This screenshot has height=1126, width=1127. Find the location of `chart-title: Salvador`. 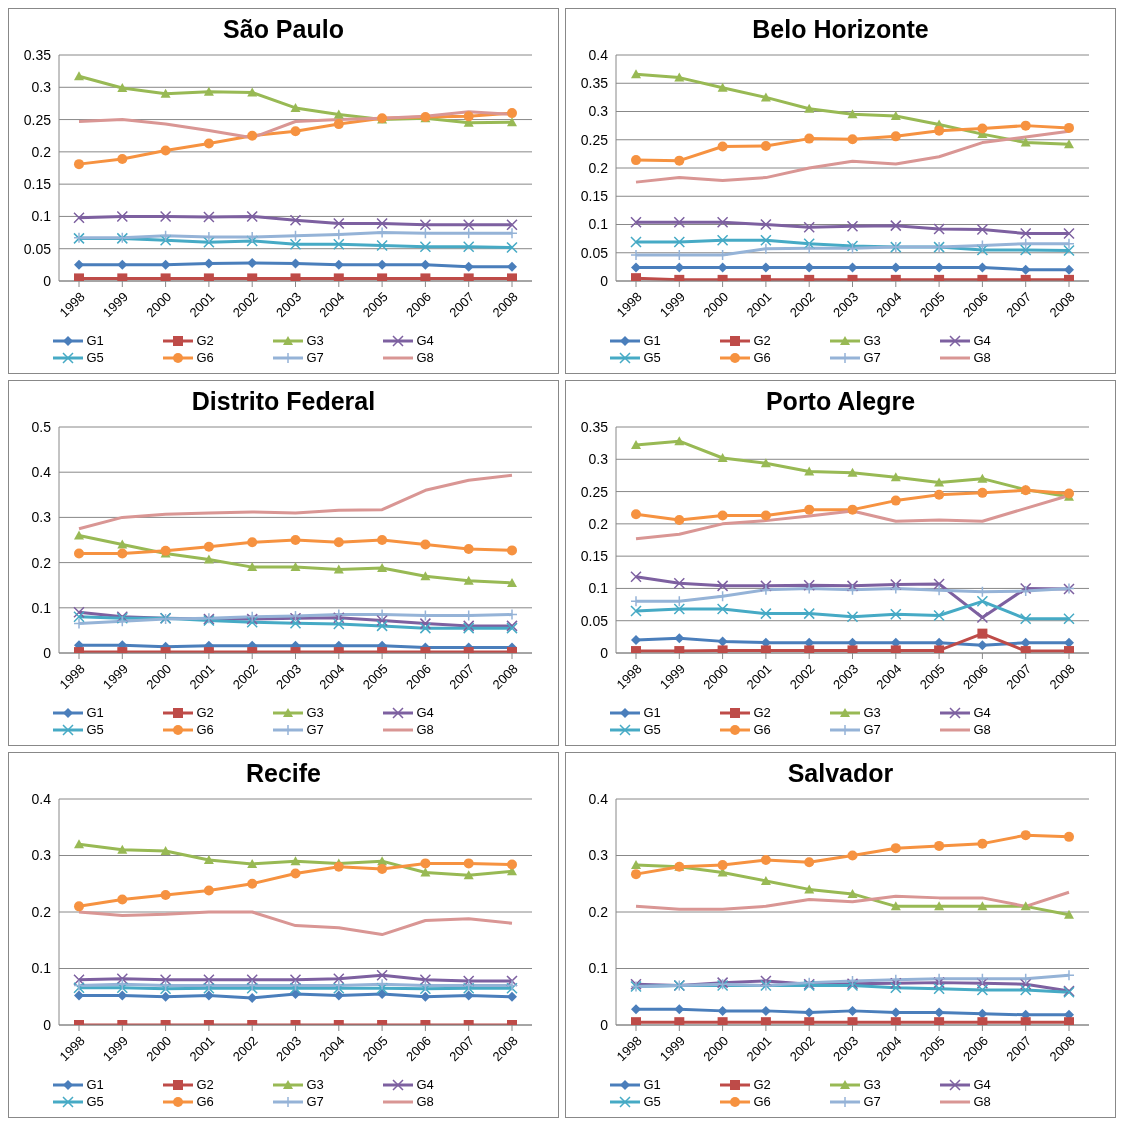

chart-title: Salvador is located at coordinates (840, 774).